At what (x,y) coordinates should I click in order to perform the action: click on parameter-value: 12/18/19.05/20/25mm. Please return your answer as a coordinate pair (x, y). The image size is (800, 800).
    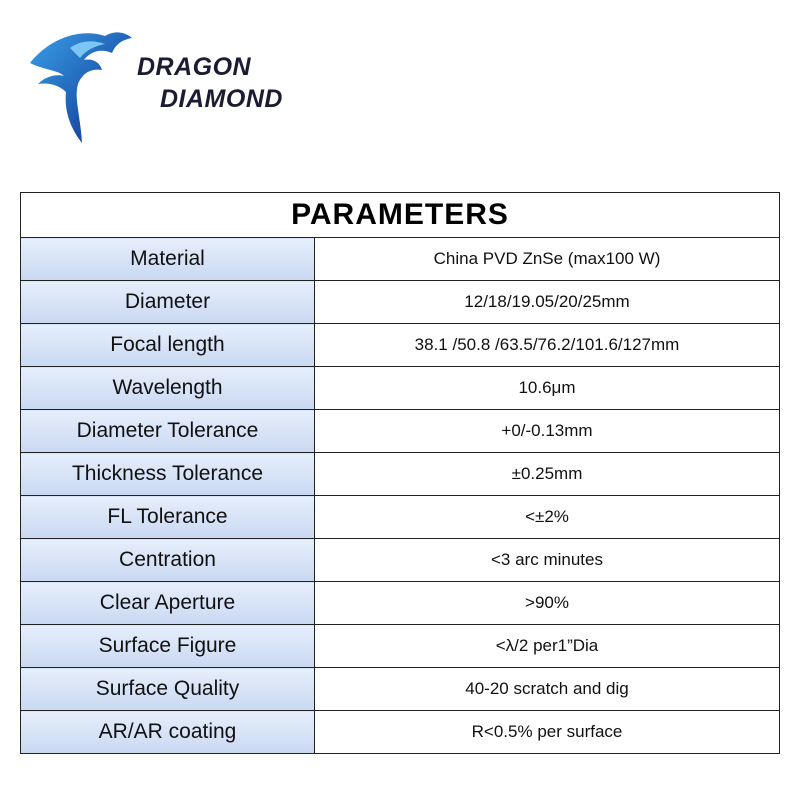
    Looking at the image, I should click on (547, 302).